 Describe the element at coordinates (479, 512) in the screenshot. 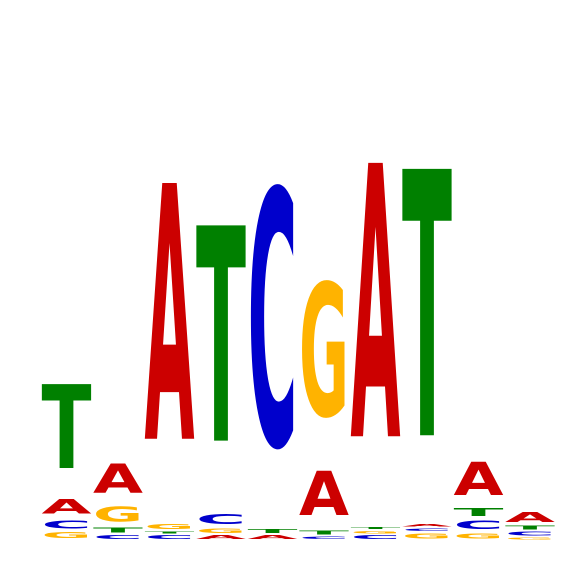

I see `logo-letter-t-pos-9-3: T` at that location.